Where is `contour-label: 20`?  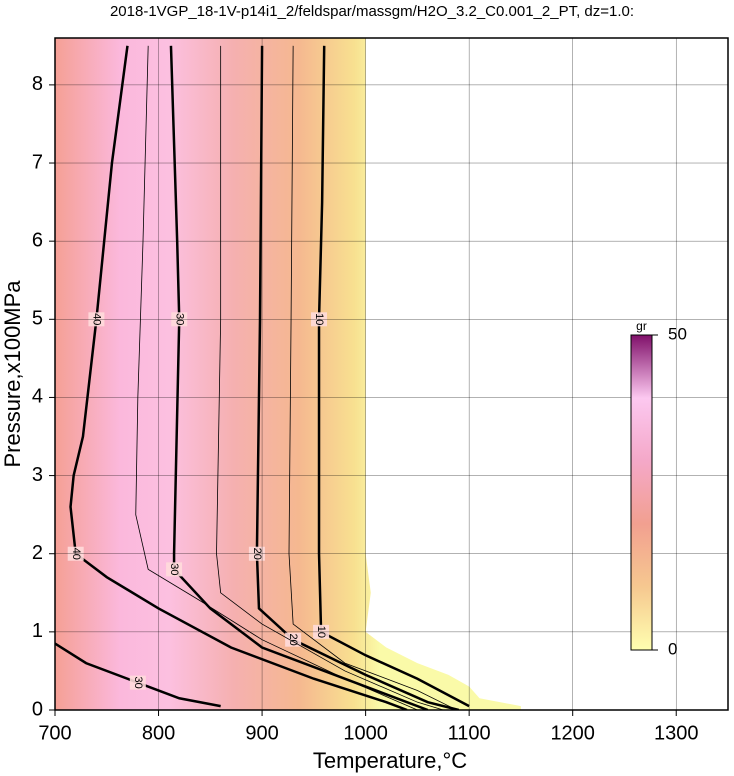 contour-label: 20 is located at coordinates (293, 640).